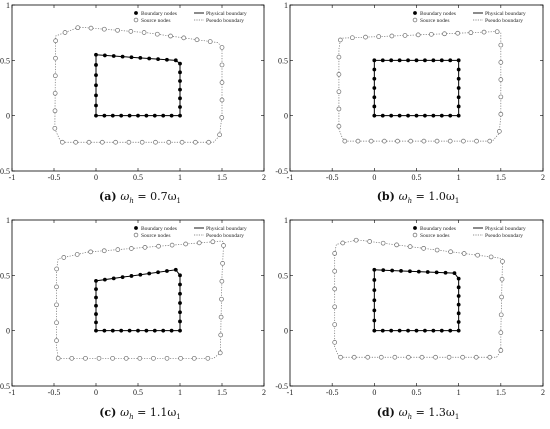  I want to click on y-tick-label: 1, so click(286, 5).